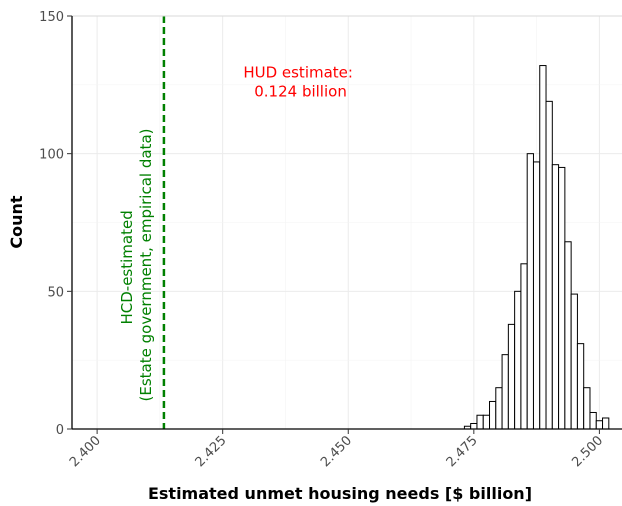 This screenshot has width=622, height=506. What do you see at coordinates (51, 17) in the screenshot?
I see `y-tick-label: 150` at bounding box center [51, 17].